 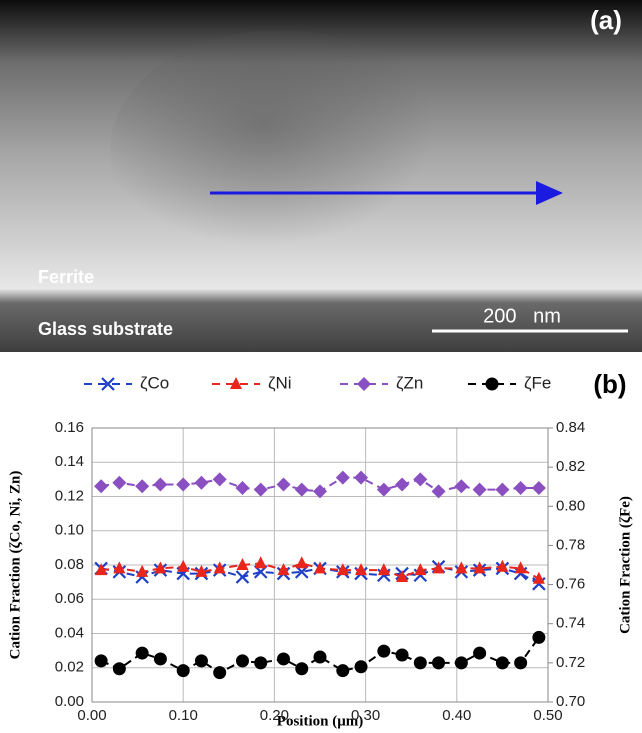 I want to click on x-tick-label: 0.40, so click(x=456, y=715).